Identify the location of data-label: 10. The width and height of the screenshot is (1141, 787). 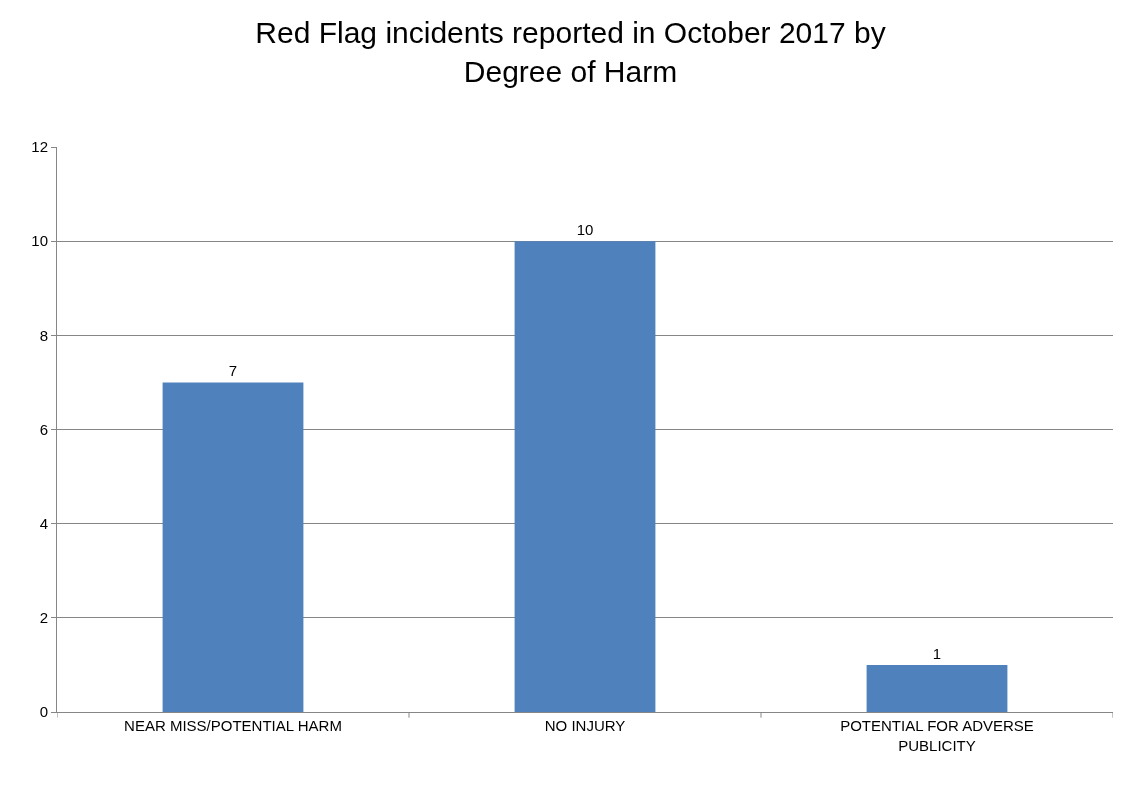
(585, 230).